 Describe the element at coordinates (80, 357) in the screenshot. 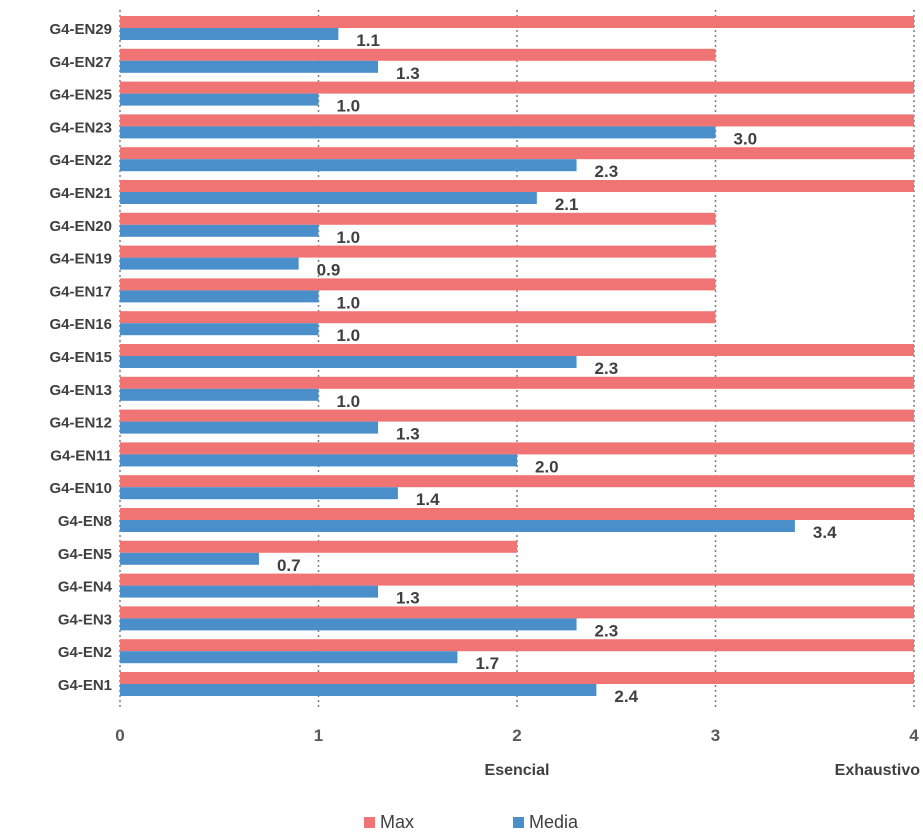

I see `category-label: G4-EN15` at that location.